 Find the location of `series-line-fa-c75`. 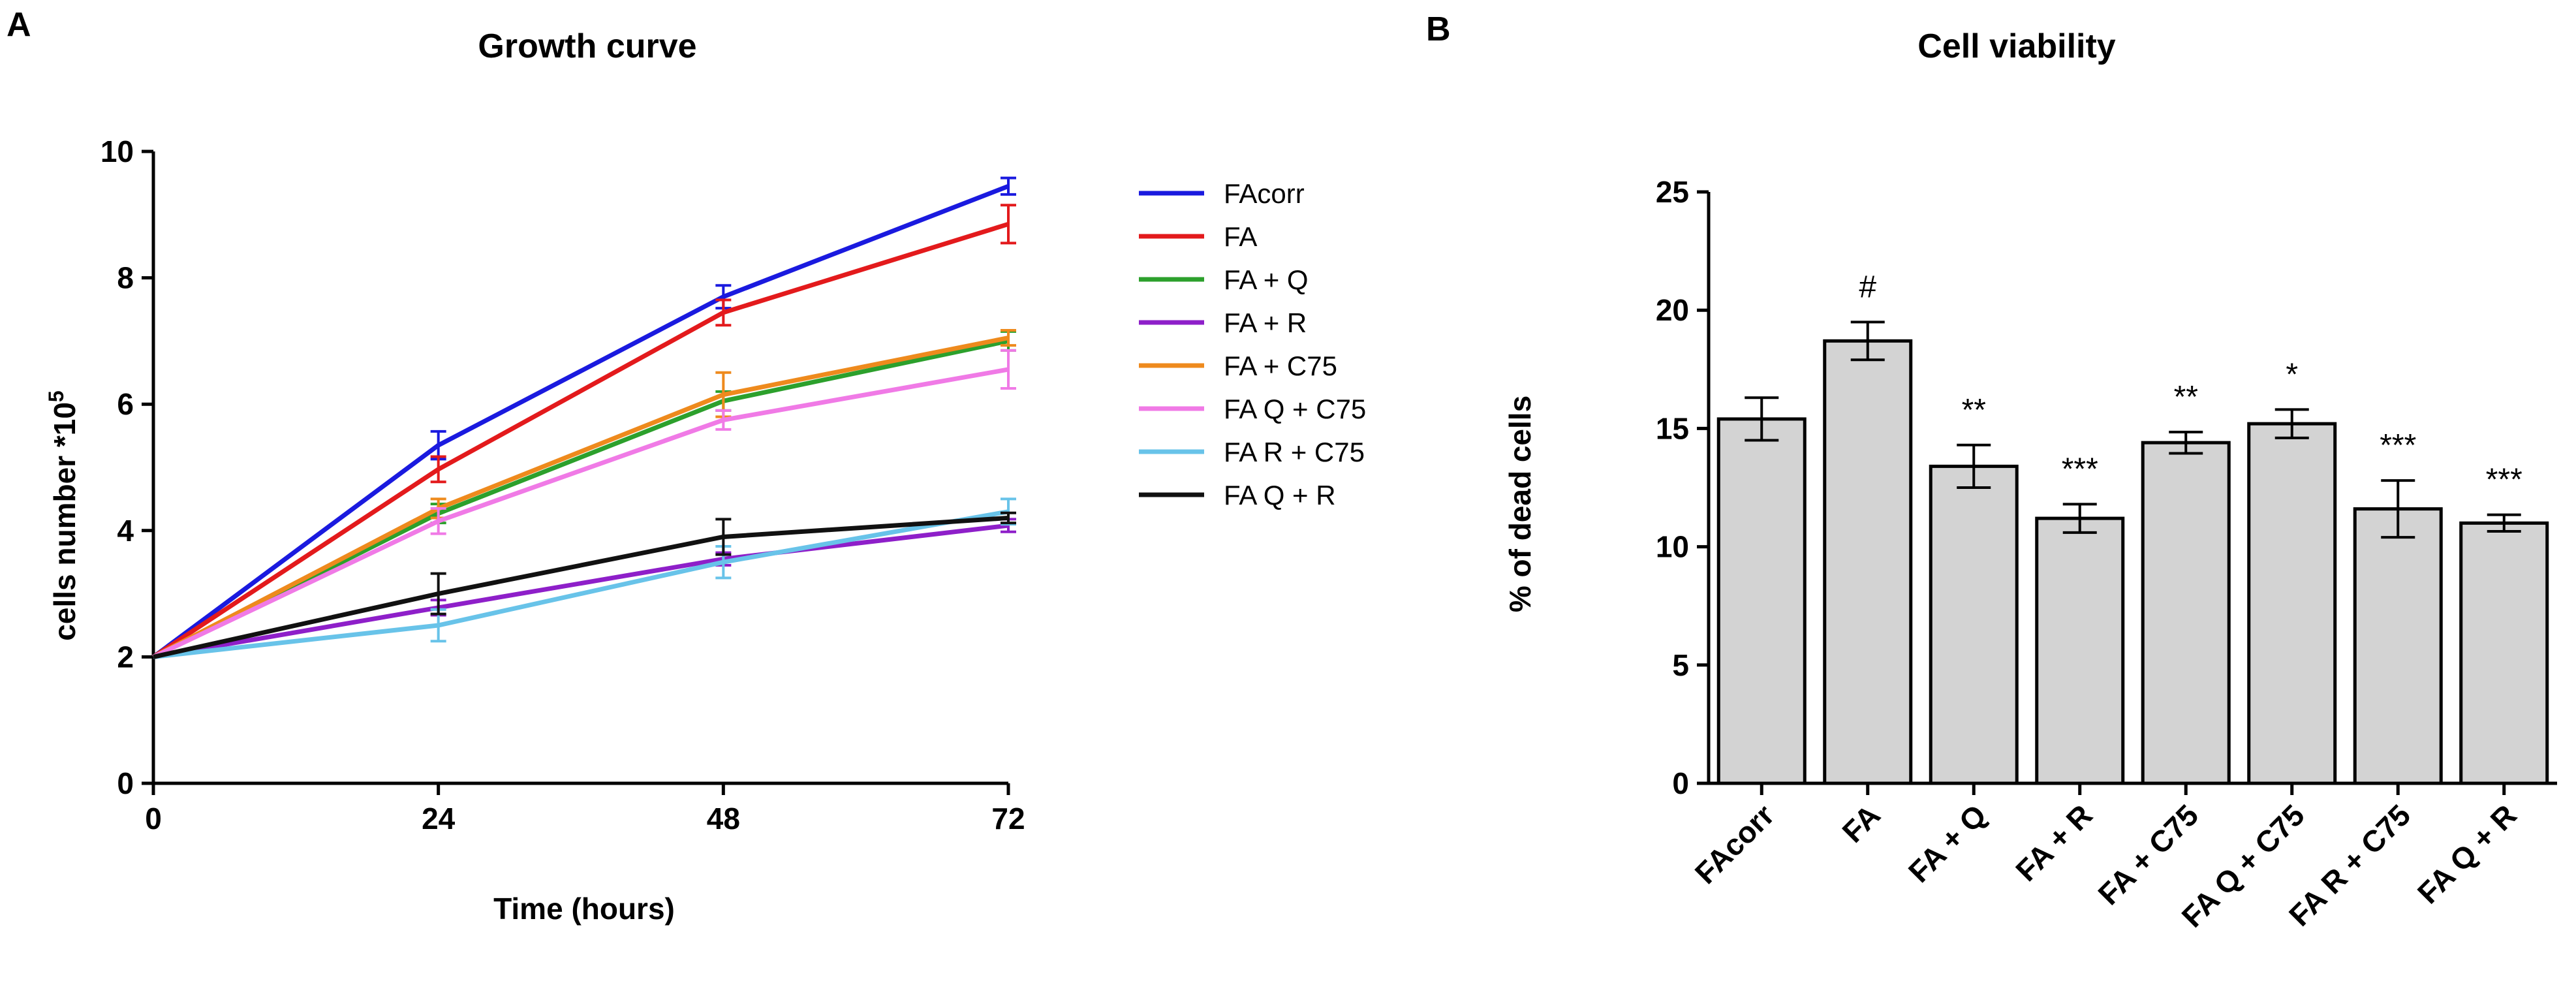

series-line-fa-c75 is located at coordinates (580, 498).